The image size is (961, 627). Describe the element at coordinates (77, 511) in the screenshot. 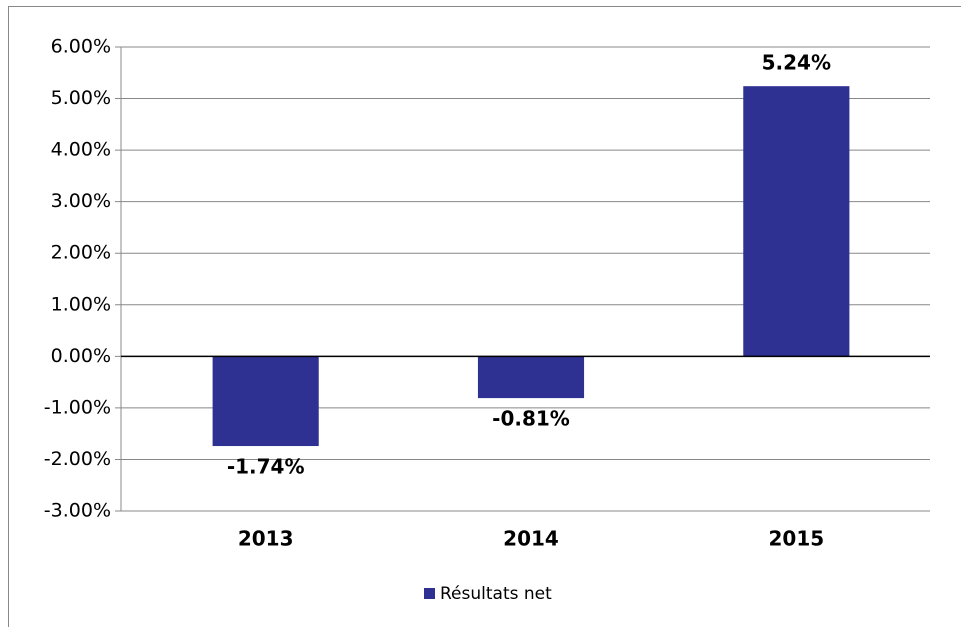

I see `y-tick-label: -3.00%` at that location.